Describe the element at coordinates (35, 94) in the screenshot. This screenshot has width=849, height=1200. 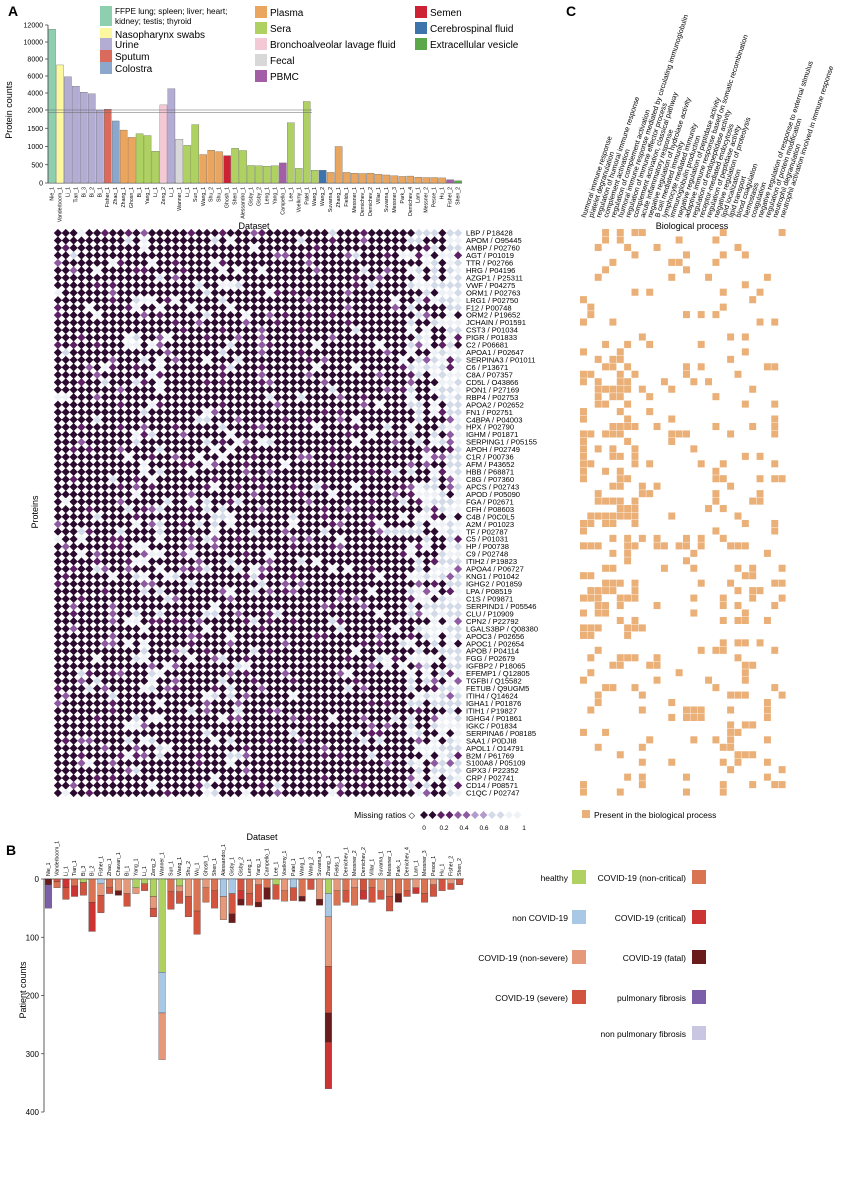
I see `a-y-tick-label: 4000` at that location.